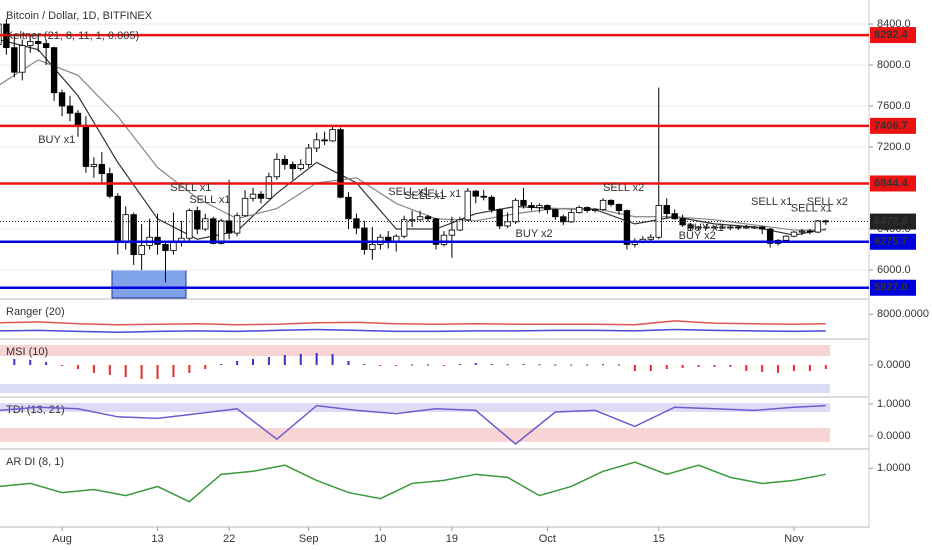 This screenshot has height=550, width=932. What do you see at coordinates (891, 221) in the screenshot?
I see `price-level-label: 6472.8` at bounding box center [891, 221].